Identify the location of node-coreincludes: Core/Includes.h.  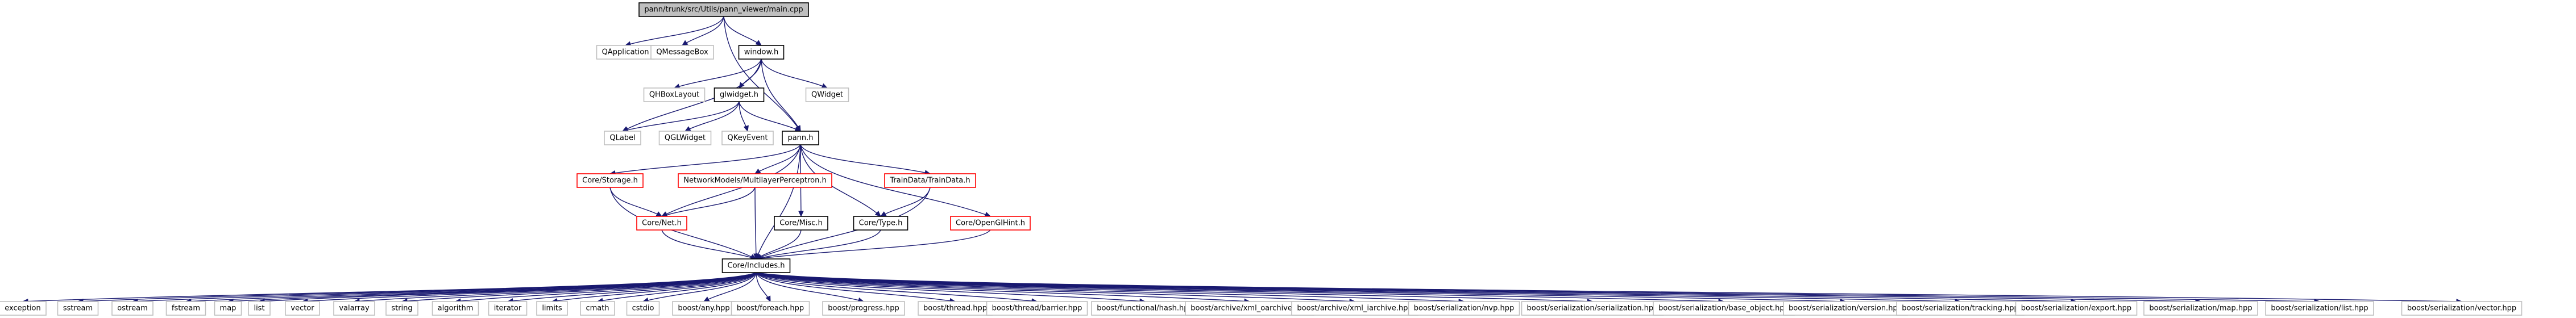
(756, 265).